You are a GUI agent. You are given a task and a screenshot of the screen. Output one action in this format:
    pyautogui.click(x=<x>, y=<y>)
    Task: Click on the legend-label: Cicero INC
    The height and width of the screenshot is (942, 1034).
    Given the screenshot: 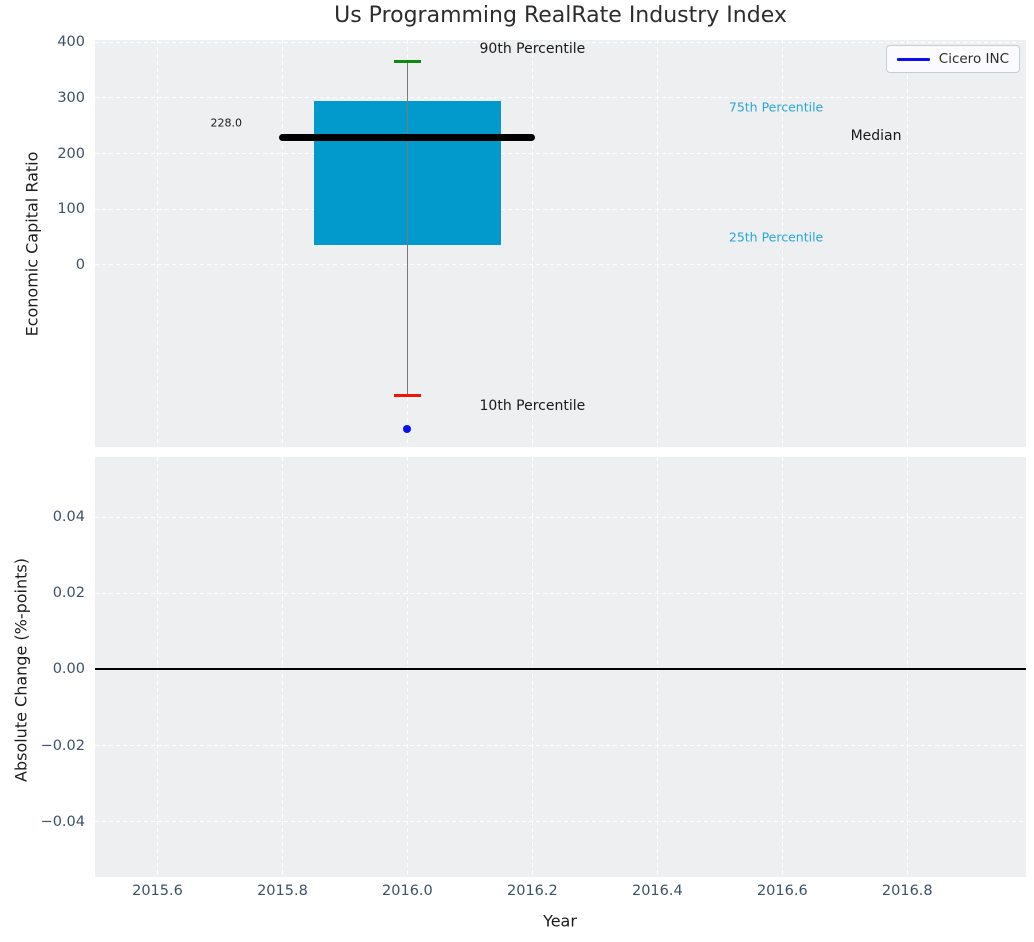 What is the action you would take?
    pyautogui.click(x=973, y=59)
    